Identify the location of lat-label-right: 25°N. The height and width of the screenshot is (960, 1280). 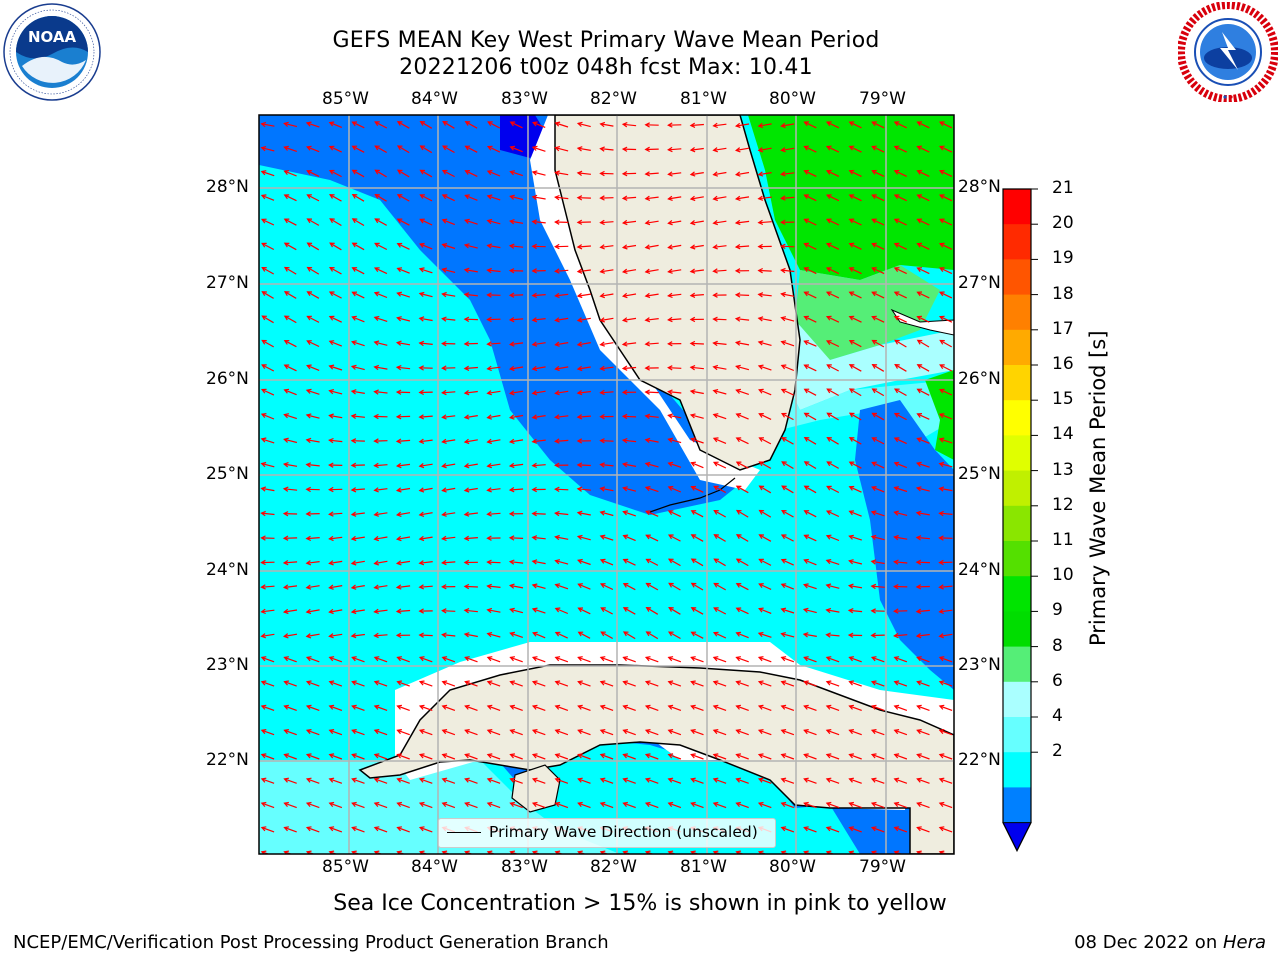
(979, 474).